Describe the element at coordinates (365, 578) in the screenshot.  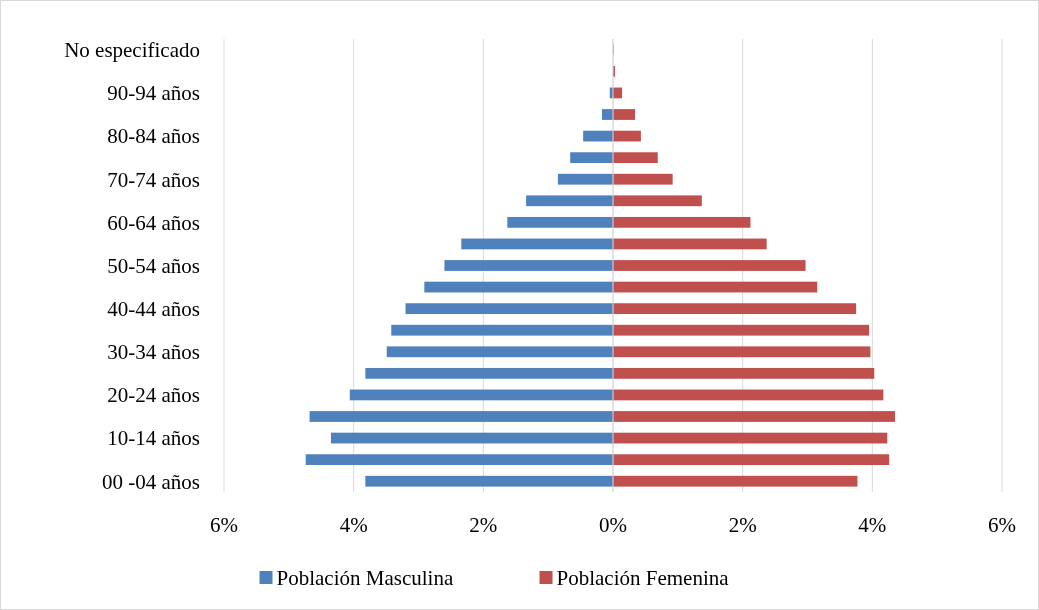
I see `legend-label: Población Masculina` at that location.